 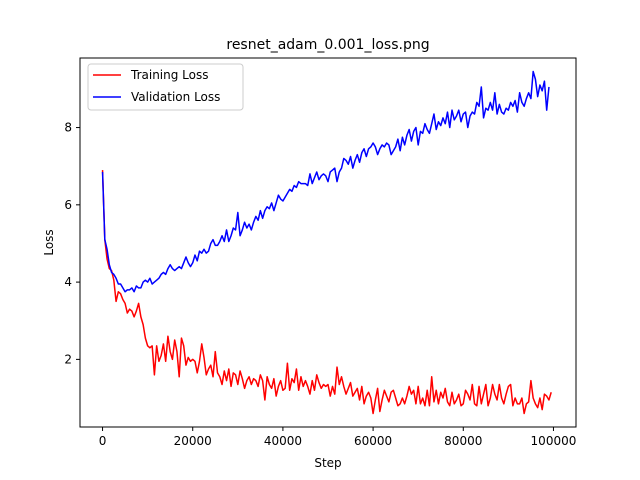 I want to click on x-tick-label: 40000, so click(x=283, y=441).